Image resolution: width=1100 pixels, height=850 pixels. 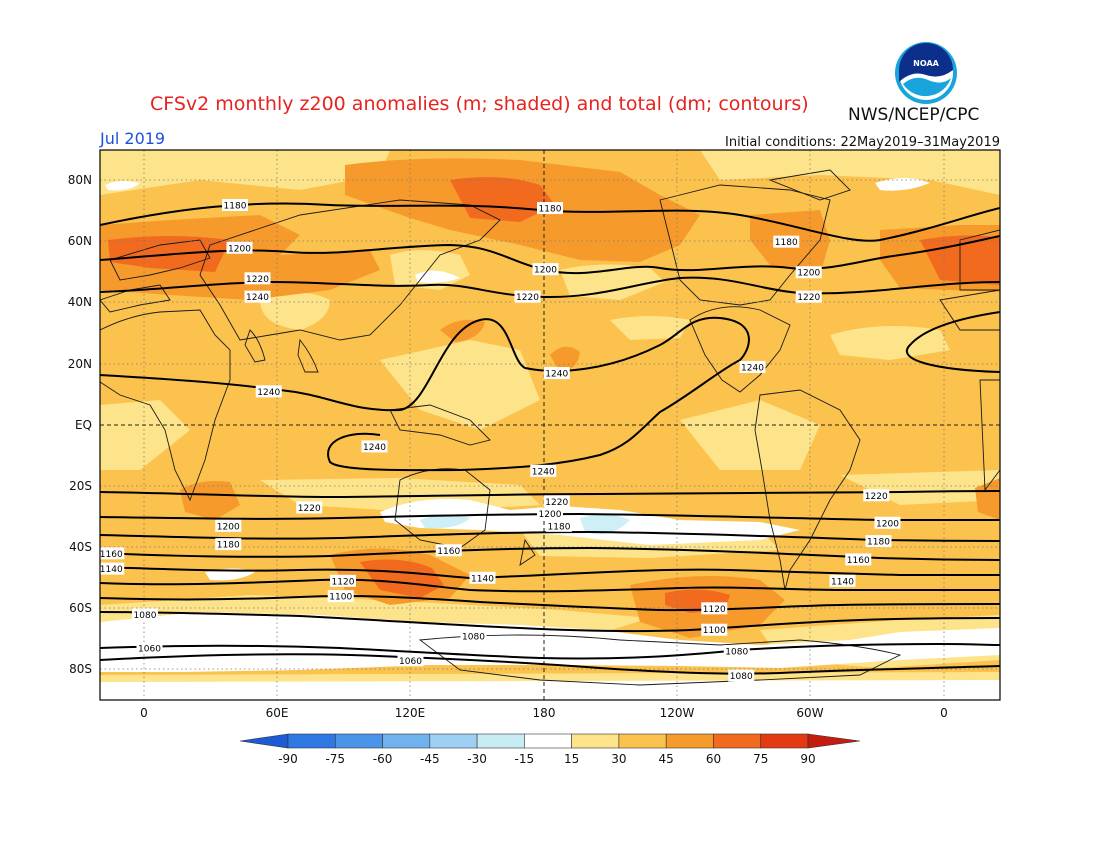 I want to click on month-label: Jul 2019, so click(x=132, y=138).